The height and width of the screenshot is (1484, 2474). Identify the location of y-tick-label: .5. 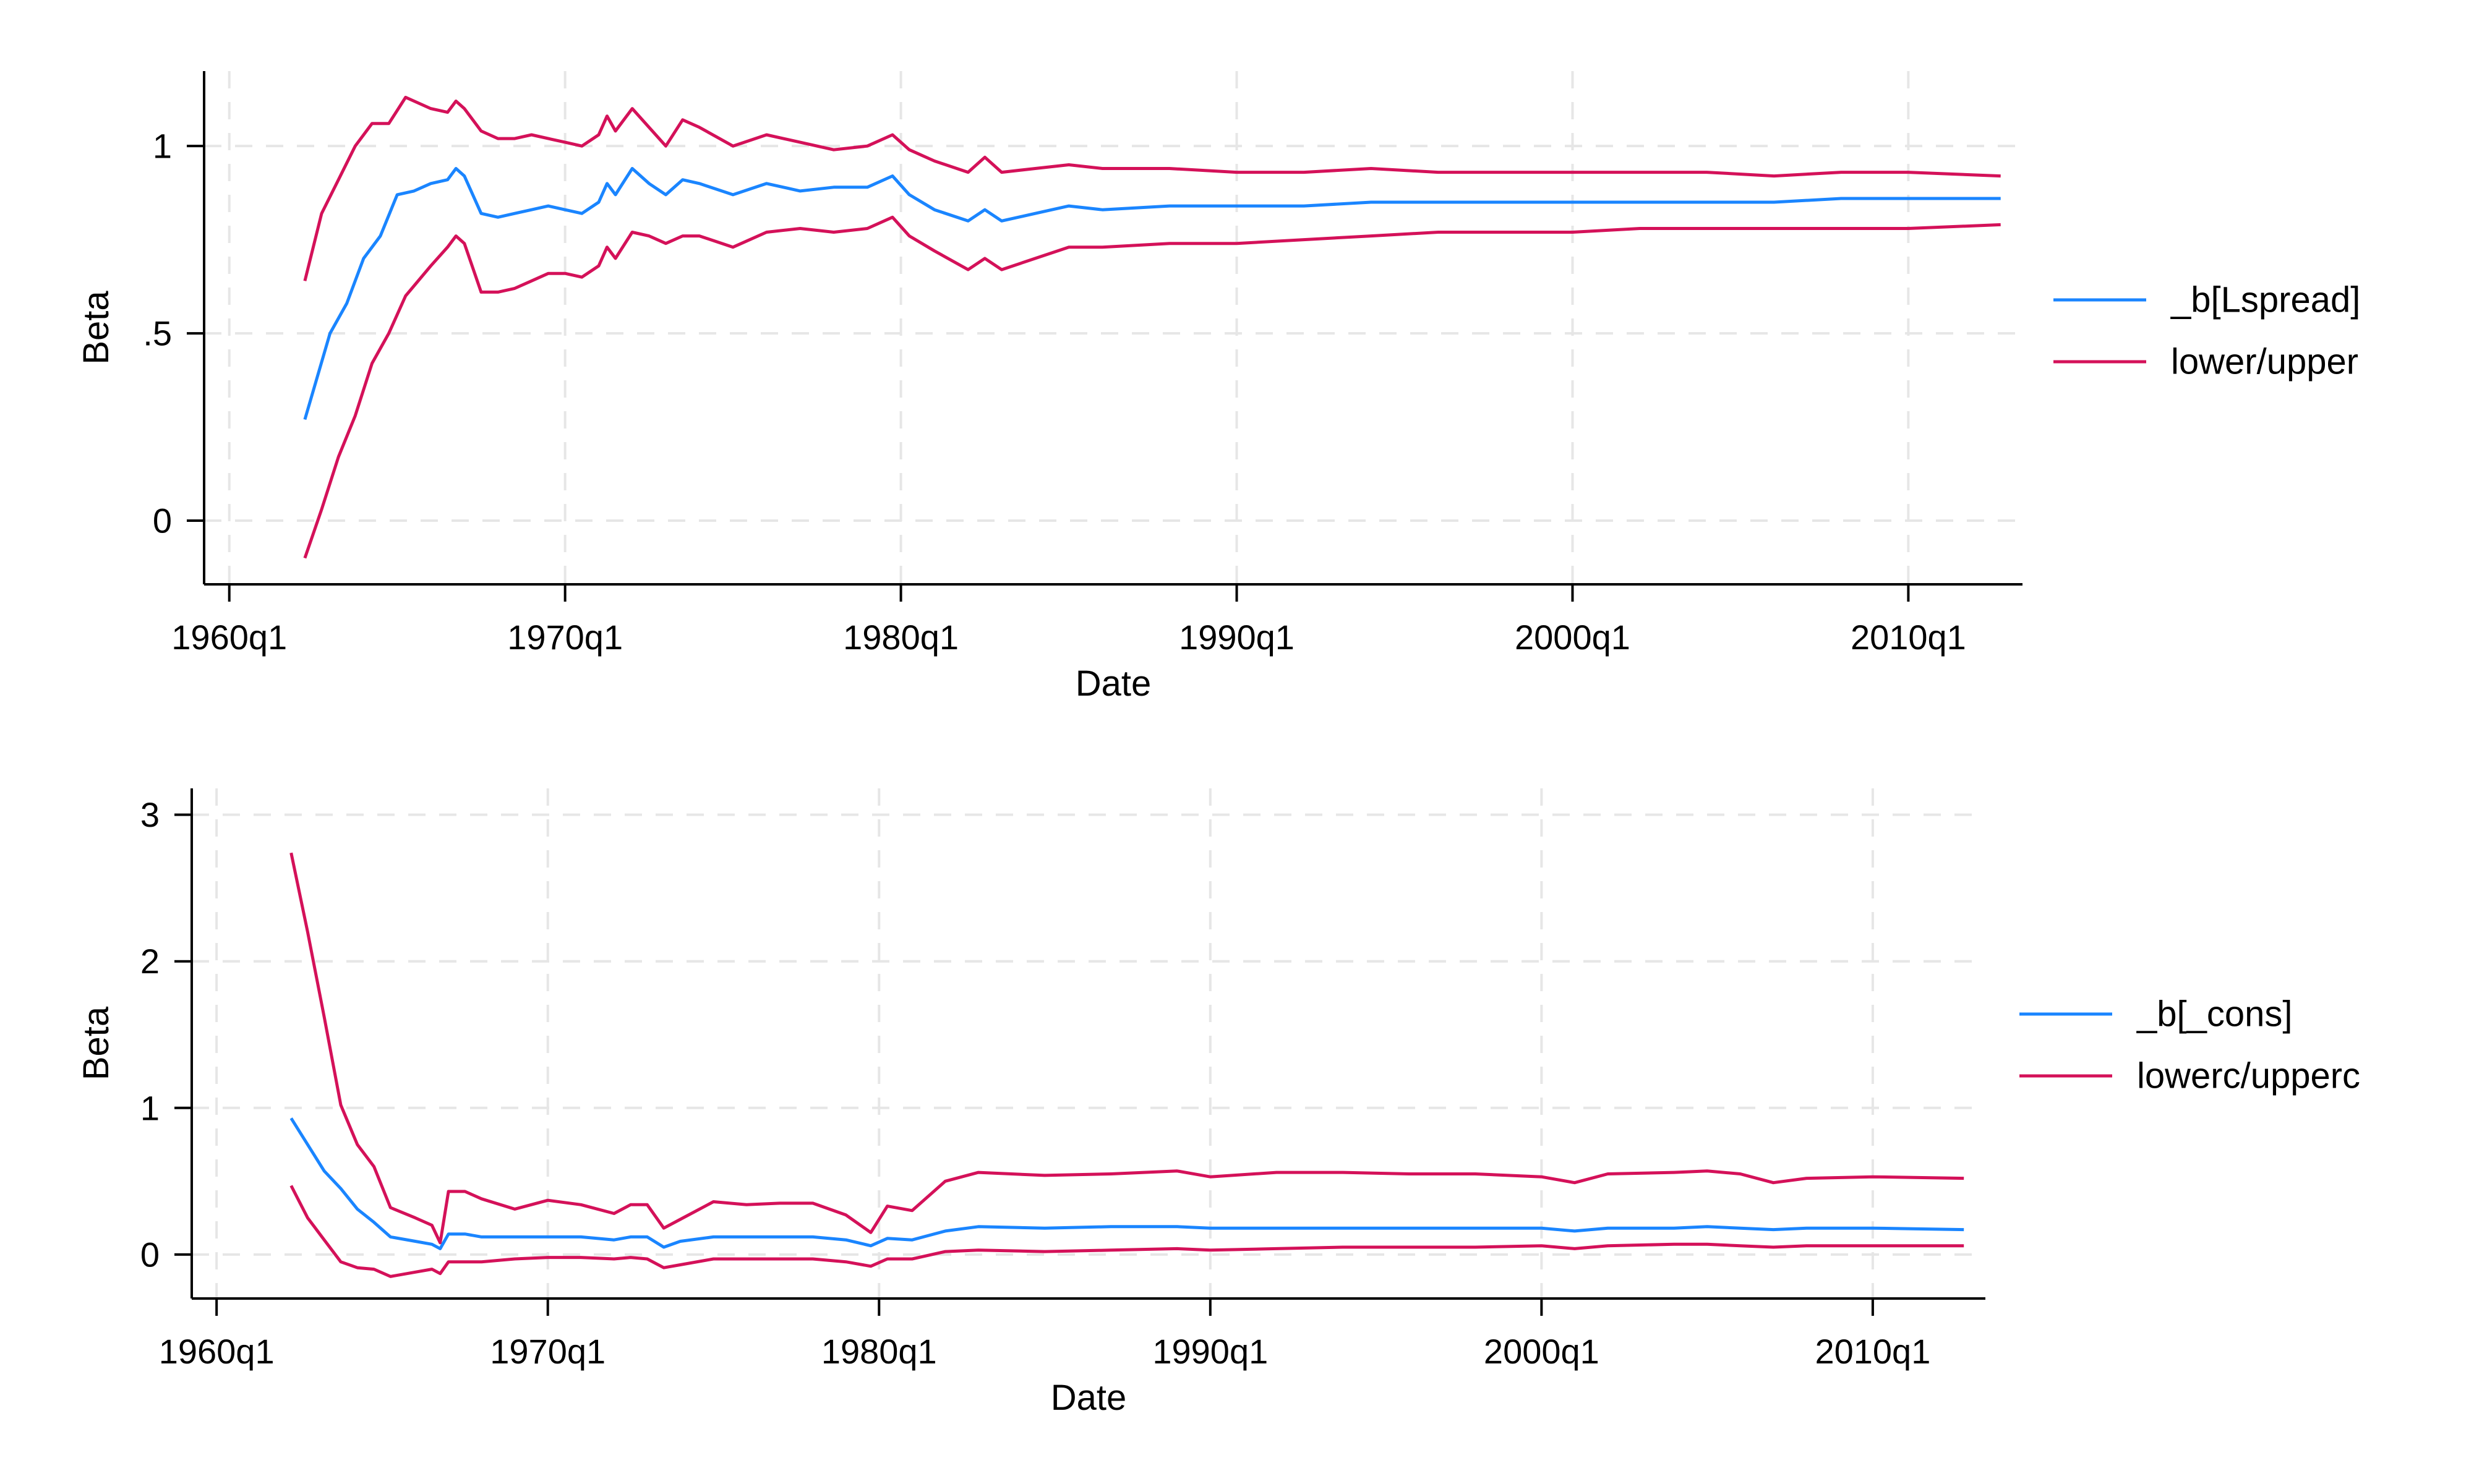
(157, 333).